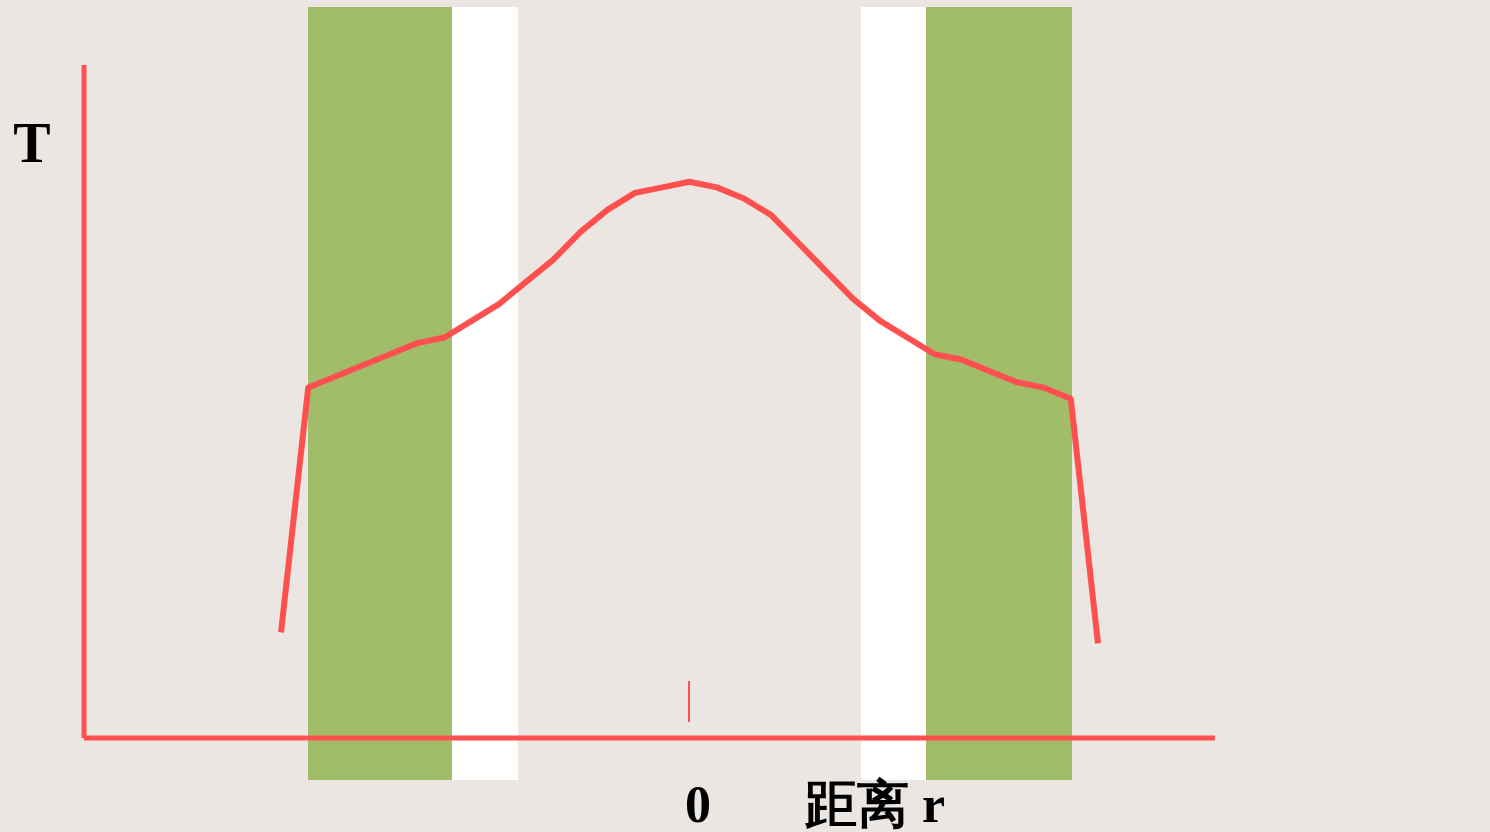 The width and height of the screenshot is (1490, 832). Describe the element at coordinates (698, 804) in the screenshot. I see `text: 0` at that location.